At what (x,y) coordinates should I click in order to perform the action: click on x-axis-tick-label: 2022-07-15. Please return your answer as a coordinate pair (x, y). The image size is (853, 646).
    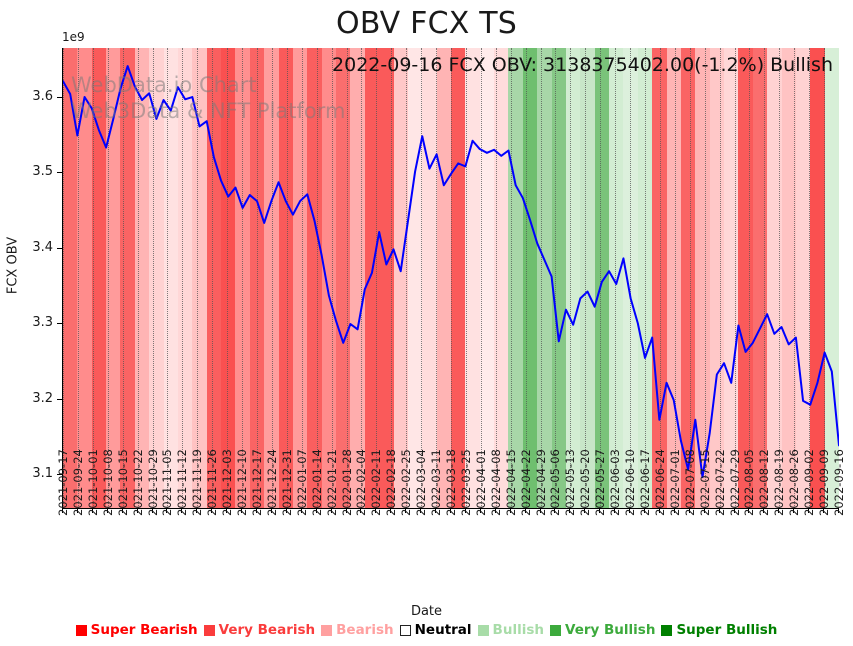
    Looking at the image, I should click on (704, 482).